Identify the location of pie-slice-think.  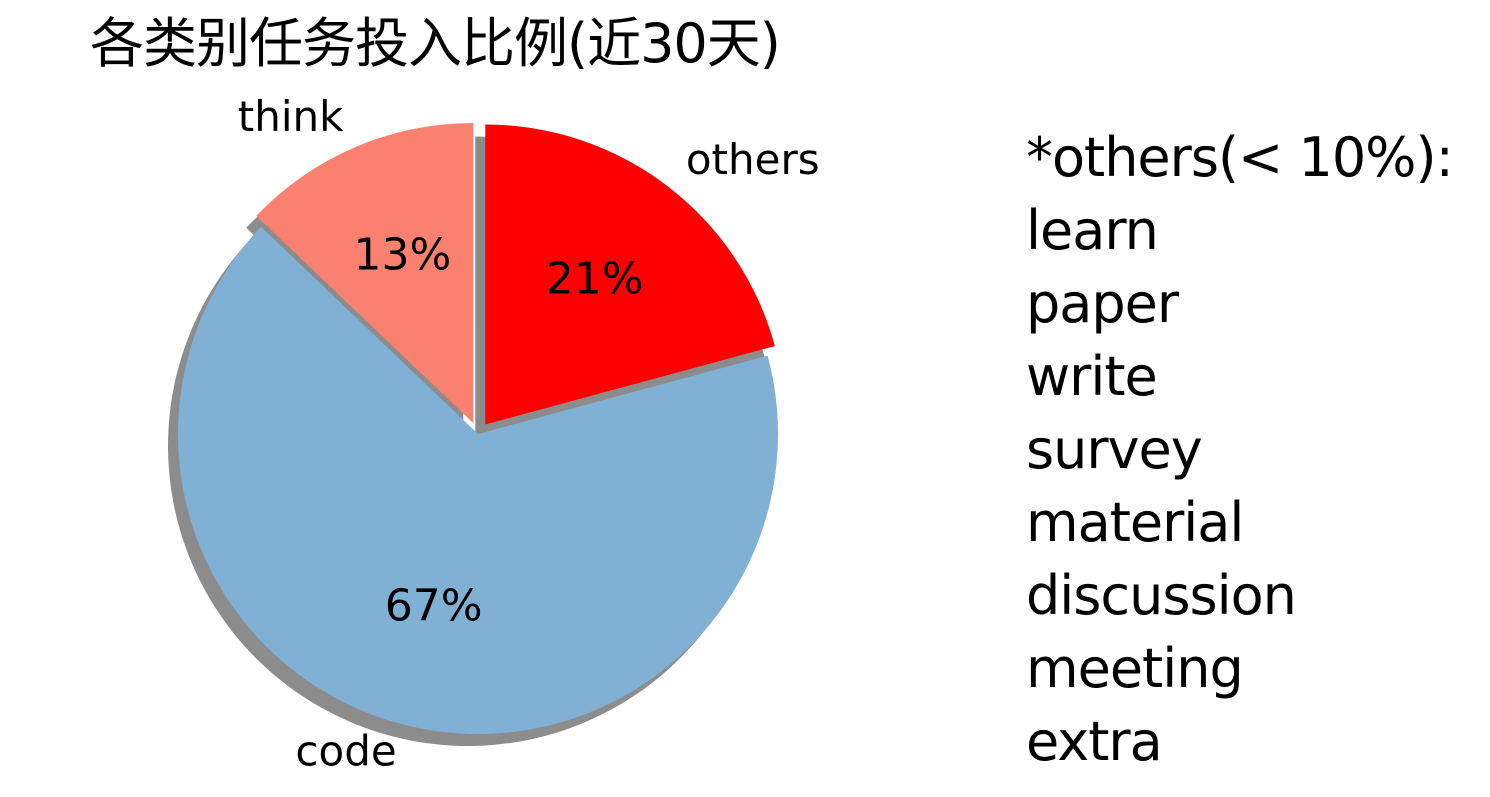
(365, 272).